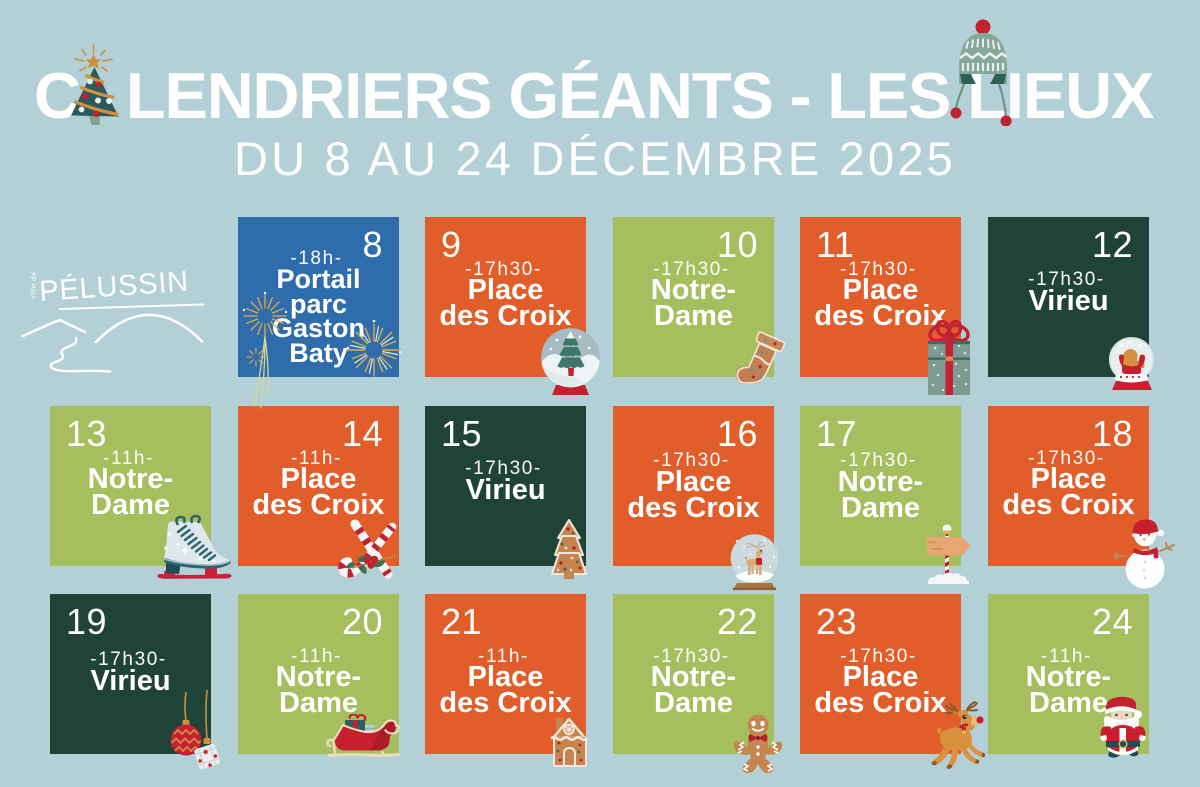  What do you see at coordinates (114, 286) in the screenshot?
I see `svg-text: PÉLUSSIN` at bounding box center [114, 286].